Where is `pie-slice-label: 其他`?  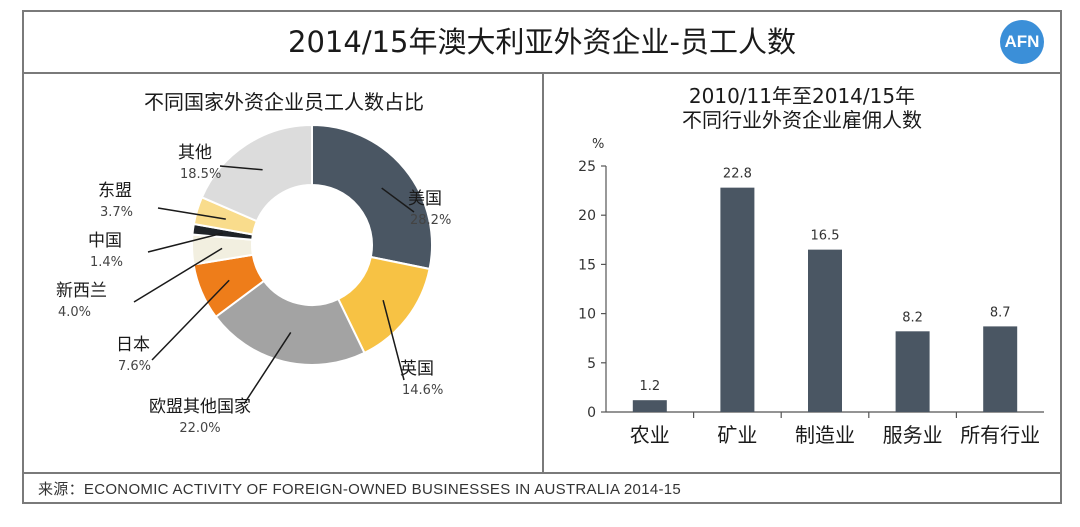
pie-slice-label: 其他 is located at coordinates (195, 153).